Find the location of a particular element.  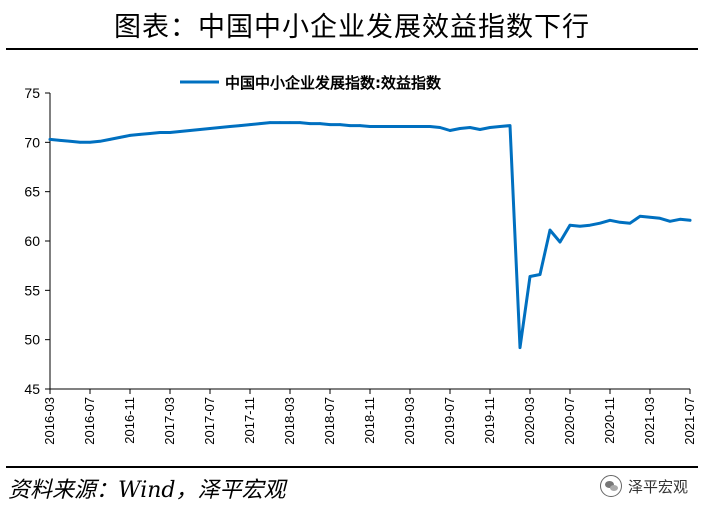

x-tick-label: 2020-07 is located at coordinates (569, 421).